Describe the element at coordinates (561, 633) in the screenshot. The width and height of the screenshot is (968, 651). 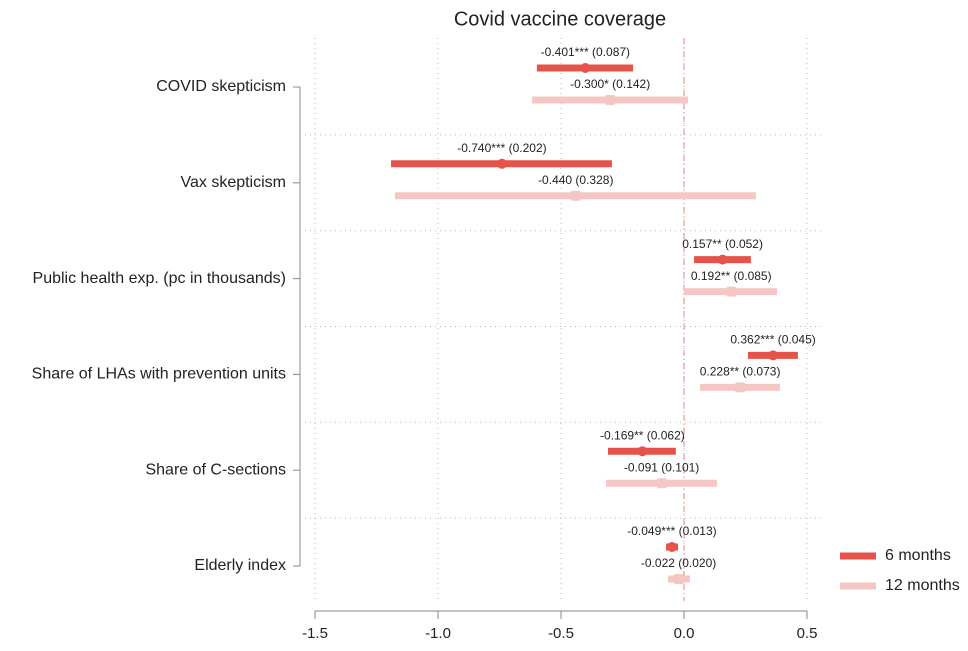
I see `x-tick-label: -0.5` at that location.